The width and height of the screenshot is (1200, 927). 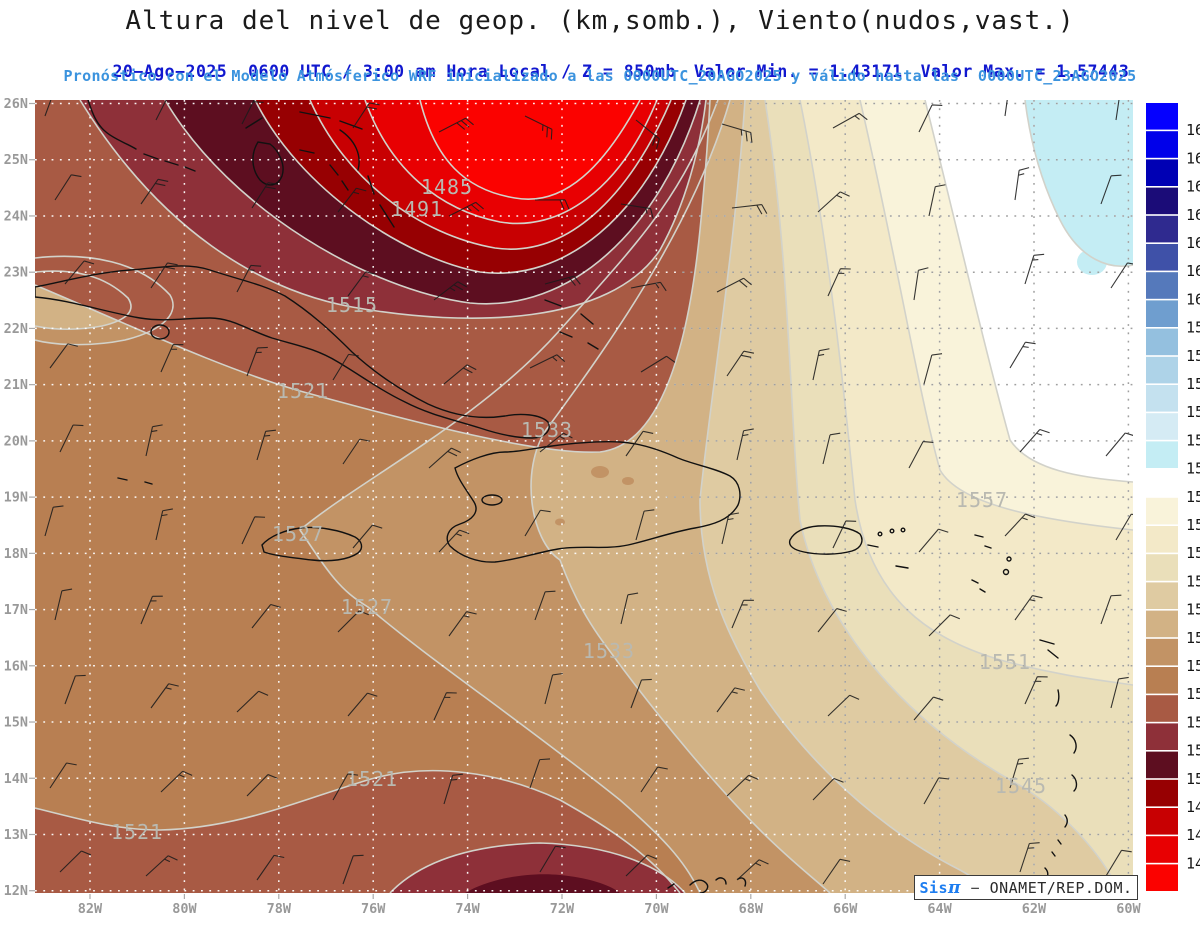 What do you see at coordinates (1193, 694) in the screenshot?
I see `colorbar-tick-label: 1521` at bounding box center [1193, 694].